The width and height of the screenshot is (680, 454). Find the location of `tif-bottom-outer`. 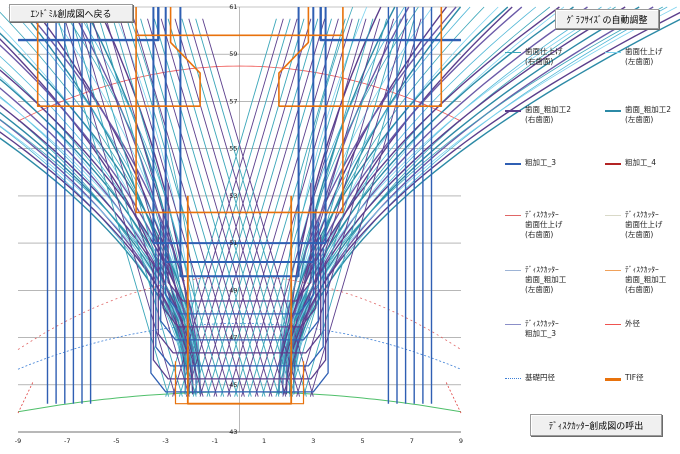

tif-bottom-outer is located at coordinates (239, 383).